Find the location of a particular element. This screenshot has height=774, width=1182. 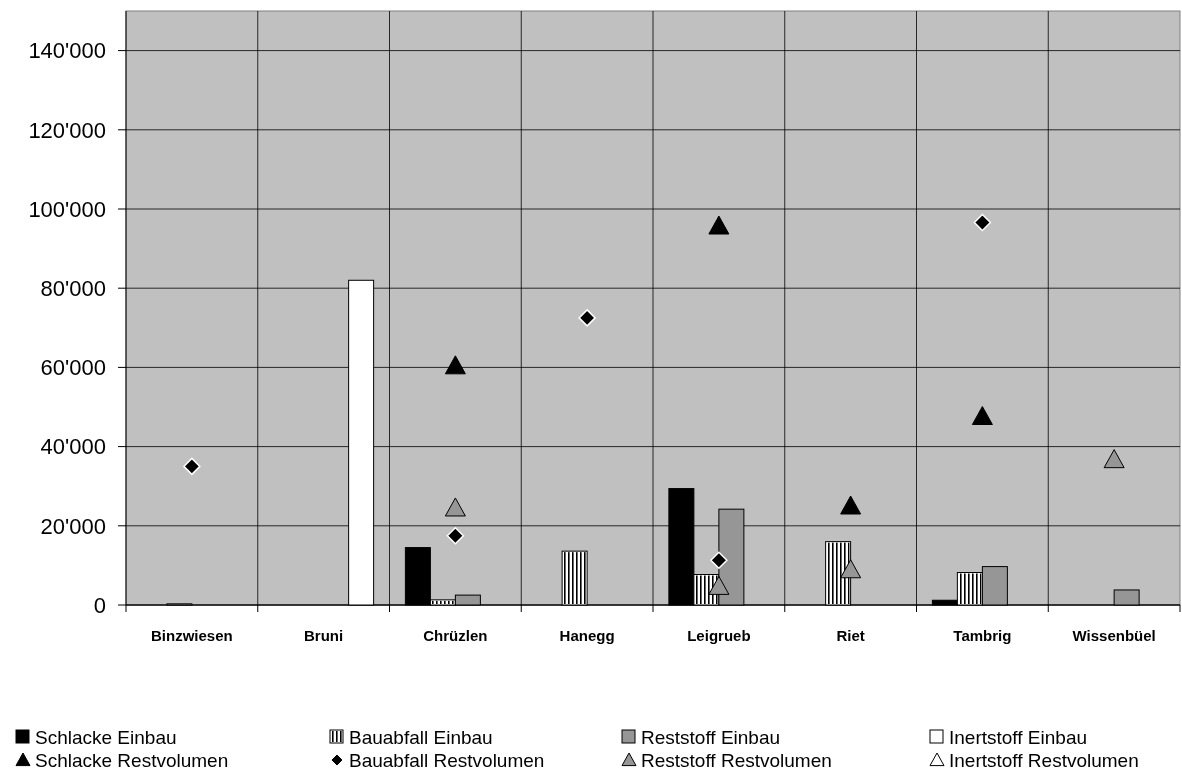

x-tick-label: Binzwiesen is located at coordinates (192, 635).